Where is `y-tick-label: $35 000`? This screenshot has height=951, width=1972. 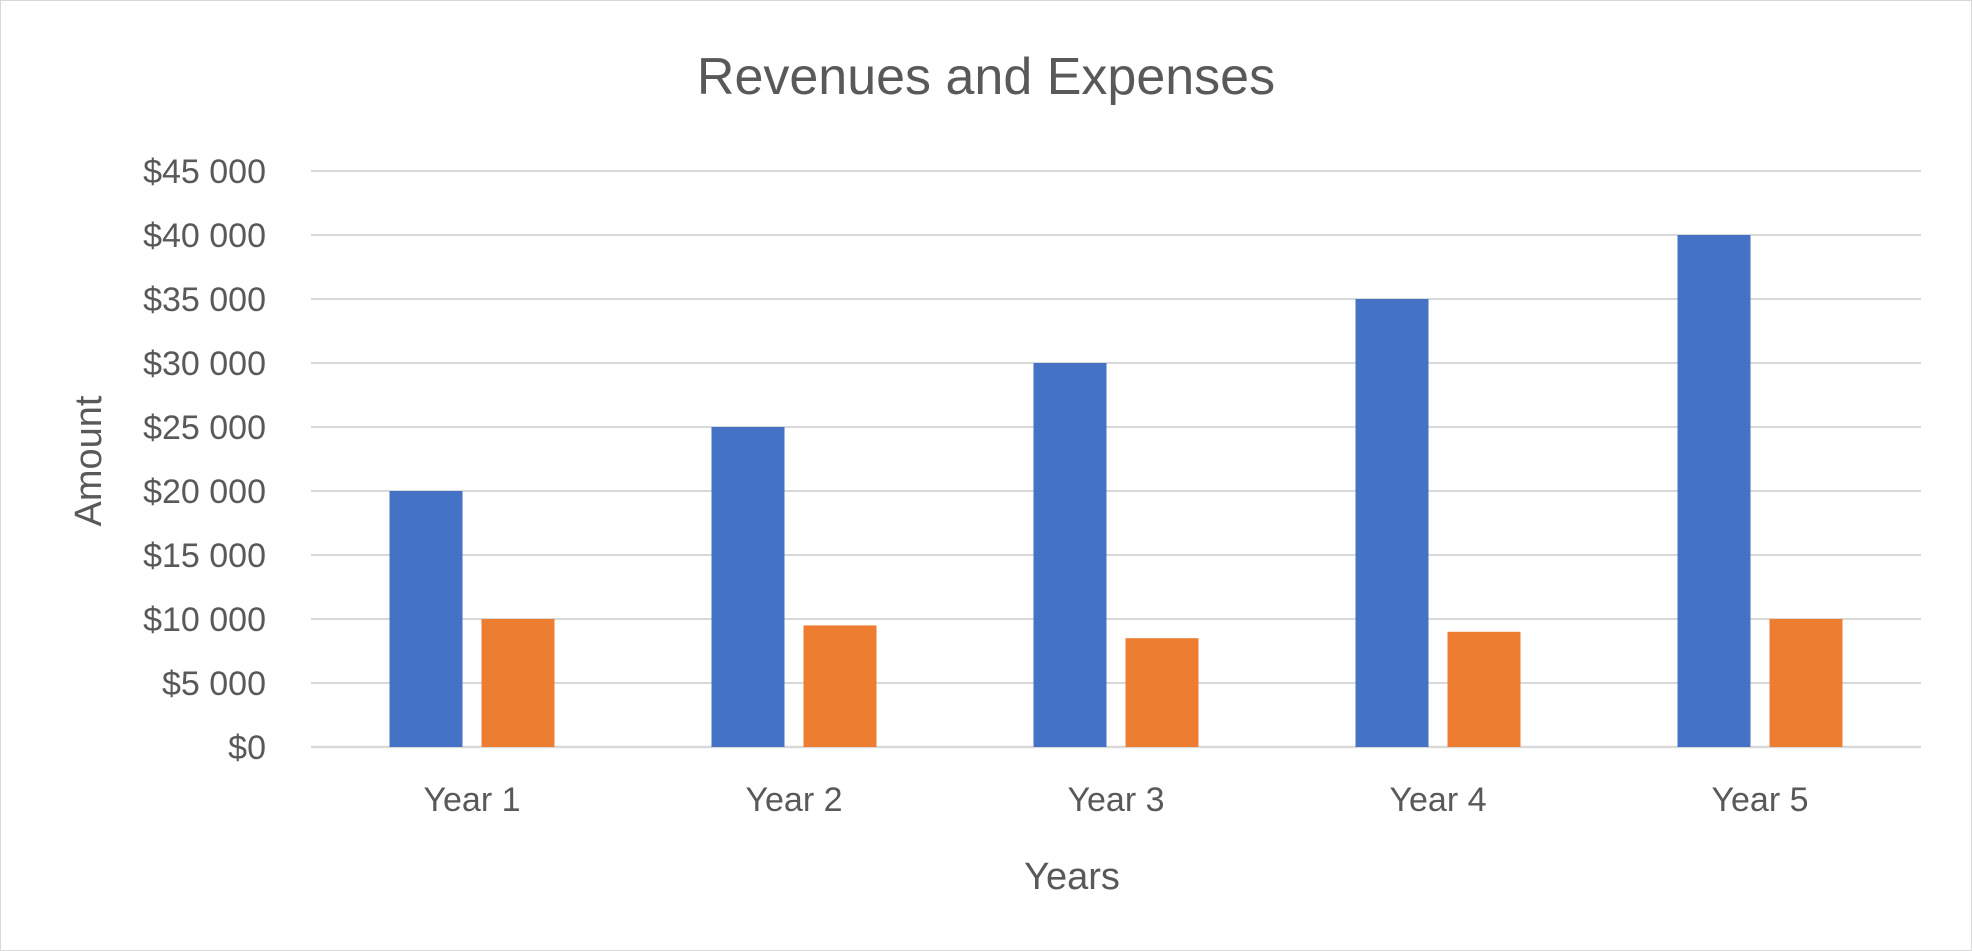
y-tick-label: $35 000 is located at coordinates (204, 300).